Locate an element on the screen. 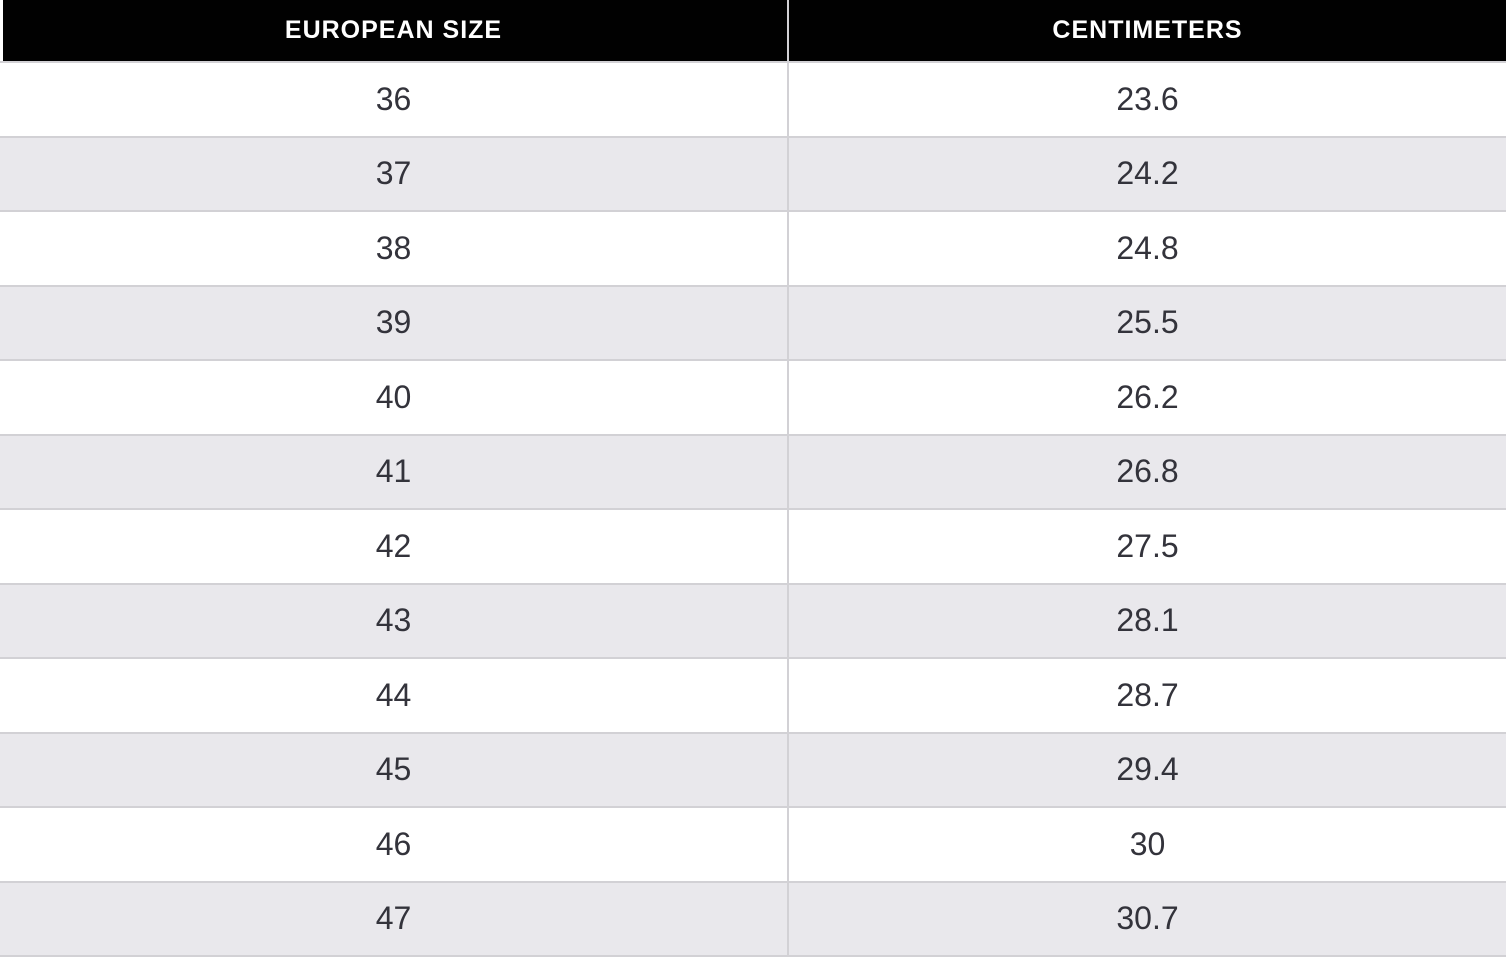 This screenshot has height=966, width=1506. table-row: 39 25.5 is located at coordinates (753, 323).